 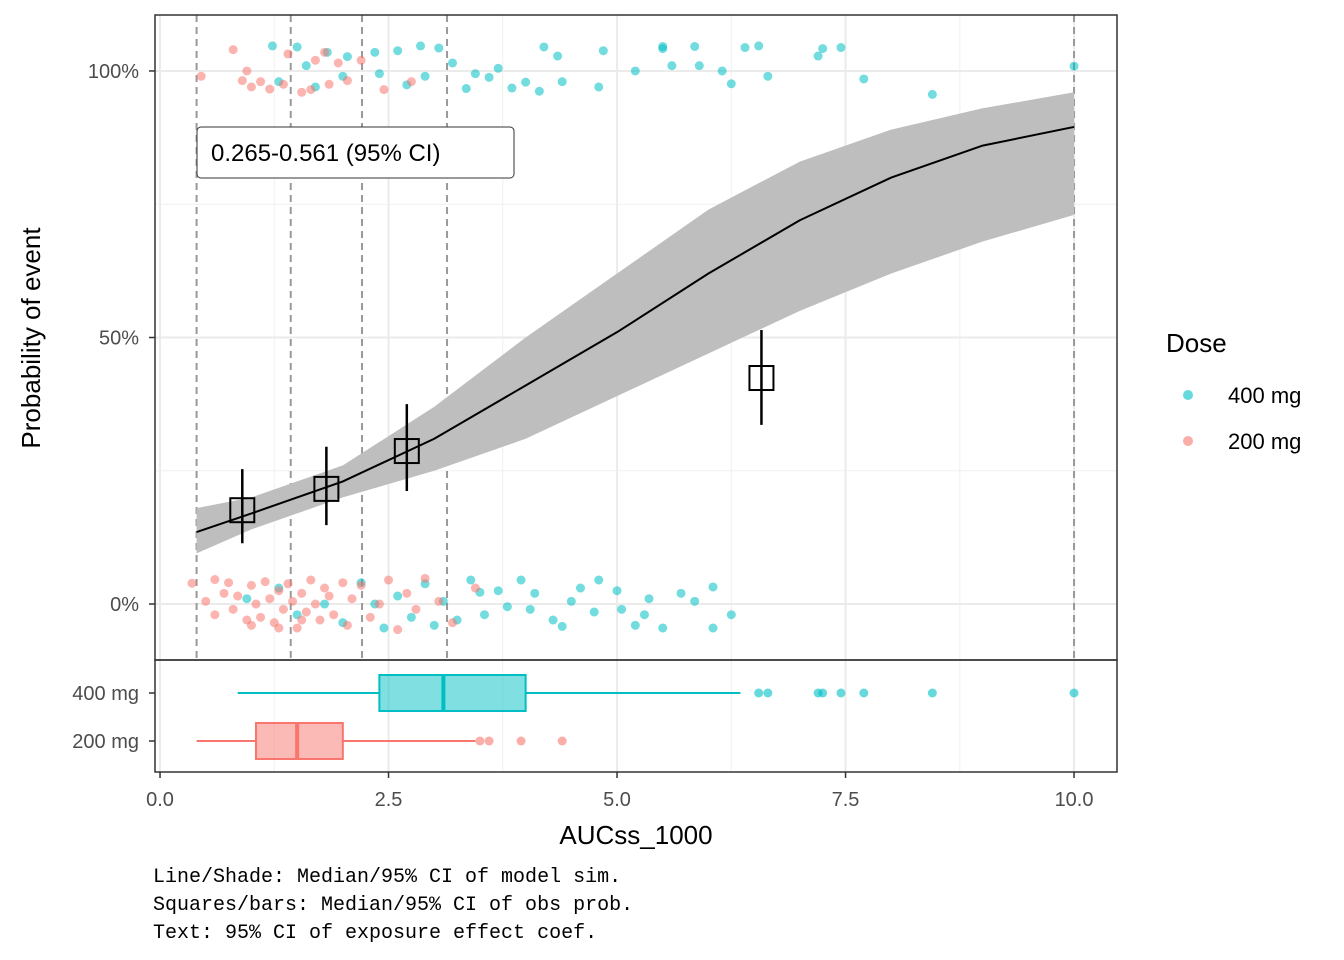 What do you see at coordinates (636, 716) in the screenshot?
I see `box-border` at bounding box center [636, 716].